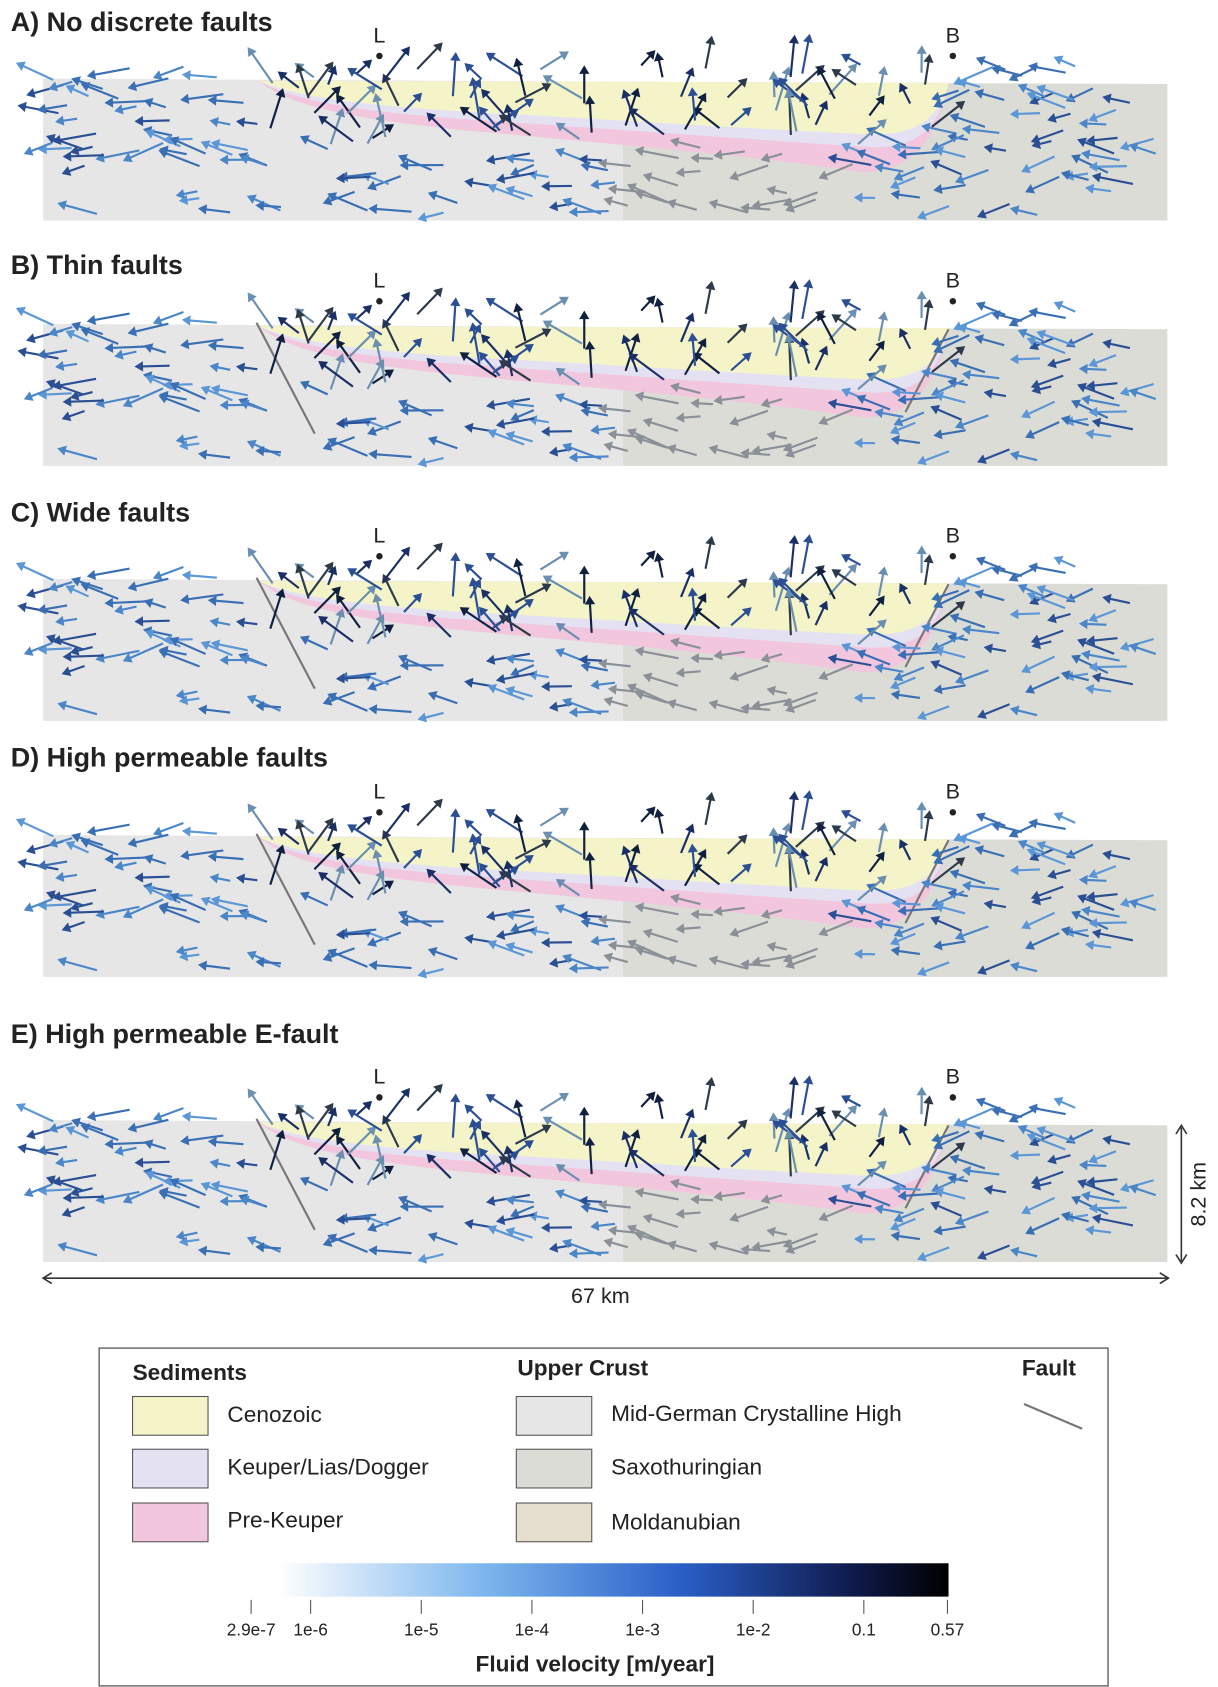  What do you see at coordinates (169, 758) in the screenshot?
I see `panel-title: D) High permeable faults` at bounding box center [169, 758].